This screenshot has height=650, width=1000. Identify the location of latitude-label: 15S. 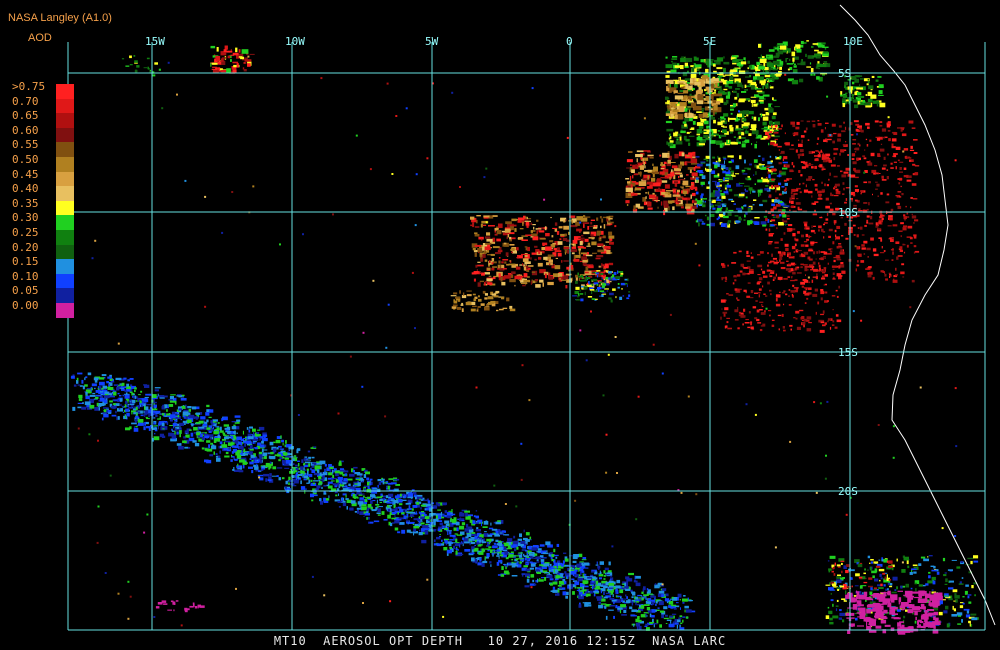
(848, 352).